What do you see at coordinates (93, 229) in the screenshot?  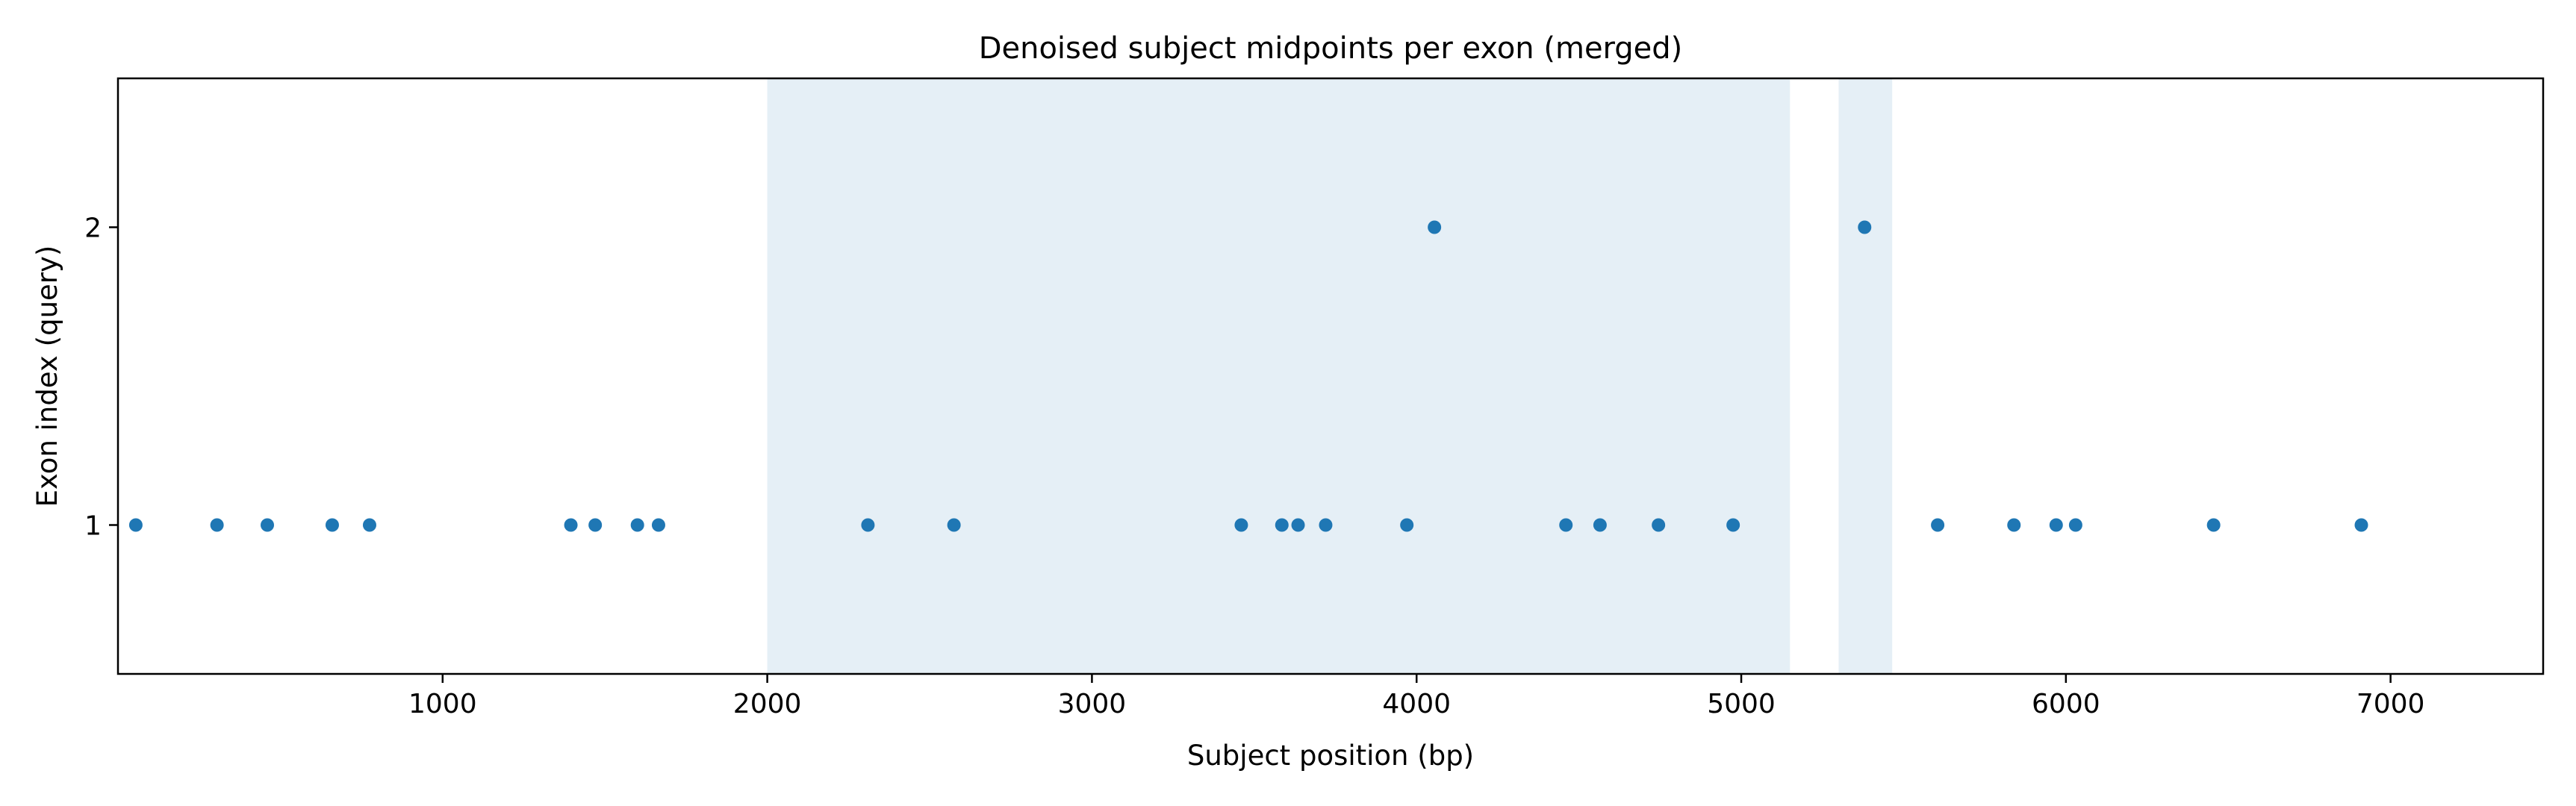 I see `y-tick-label: 2` at bounding box center [93, 229].